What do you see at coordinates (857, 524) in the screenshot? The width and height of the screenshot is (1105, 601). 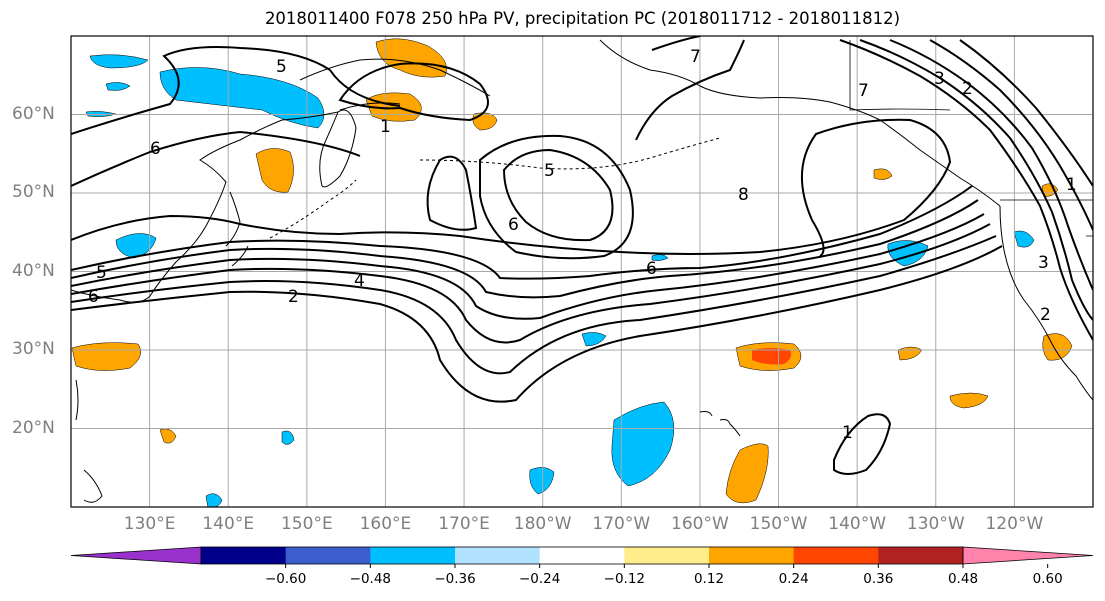 I see `longitude-label: 140°W` at bounding box center [857, 524].